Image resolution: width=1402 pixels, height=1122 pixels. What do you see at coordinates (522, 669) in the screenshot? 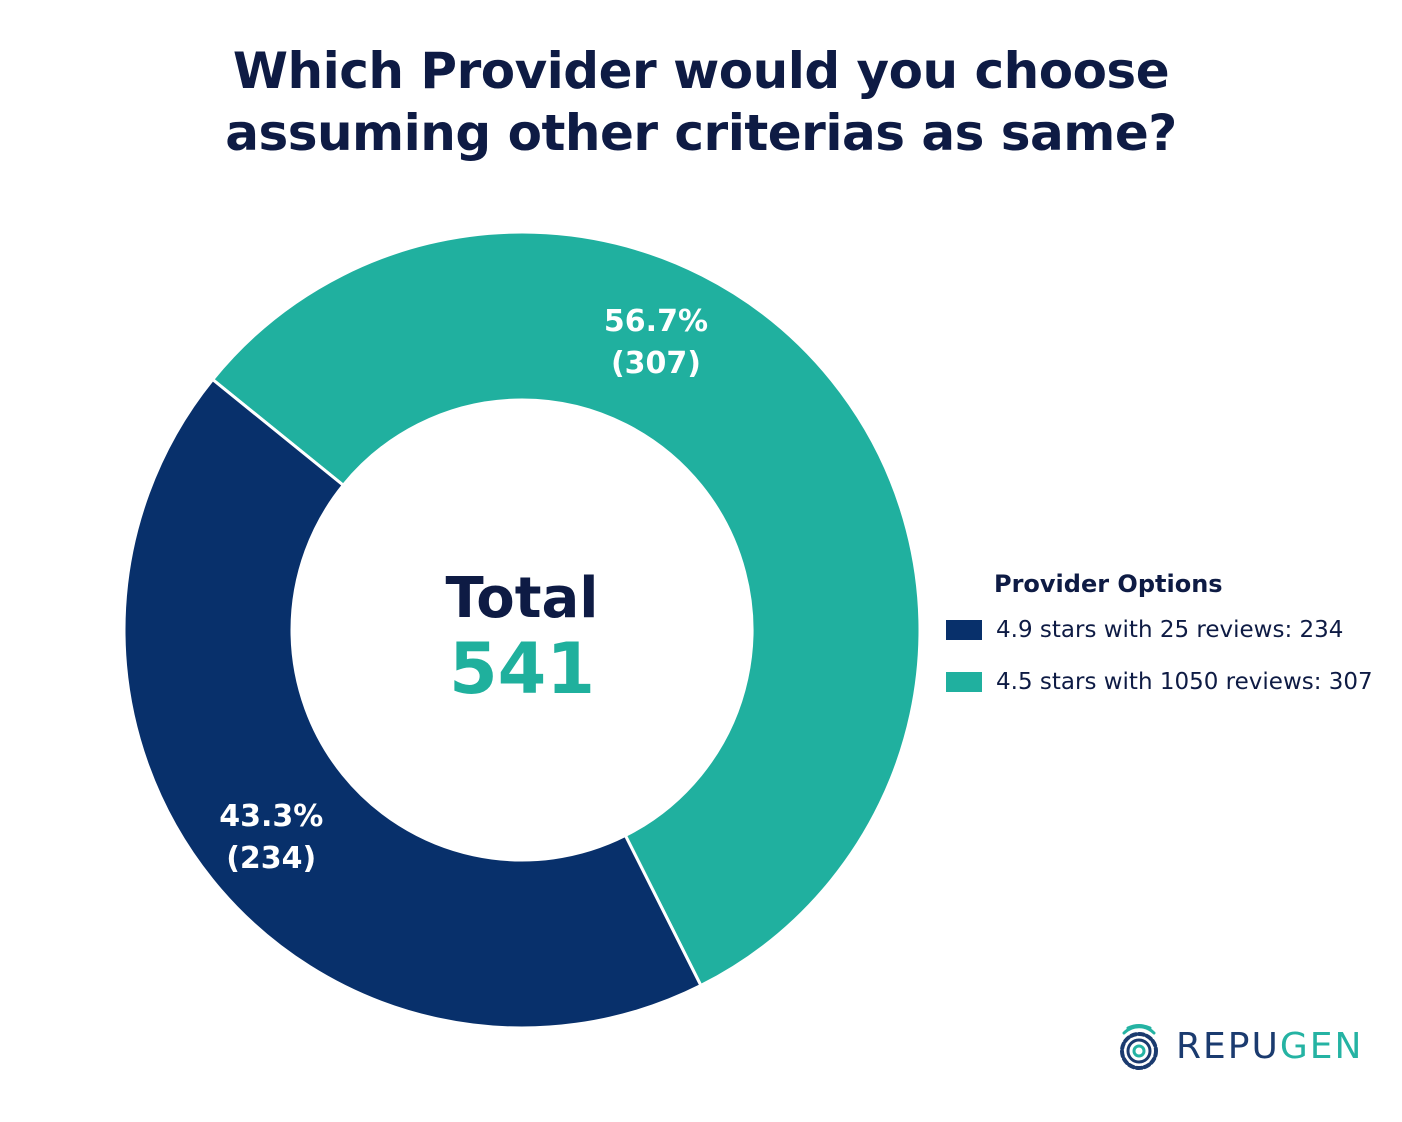
I see `center-total-value: 541` at bounding box center [522, 669].